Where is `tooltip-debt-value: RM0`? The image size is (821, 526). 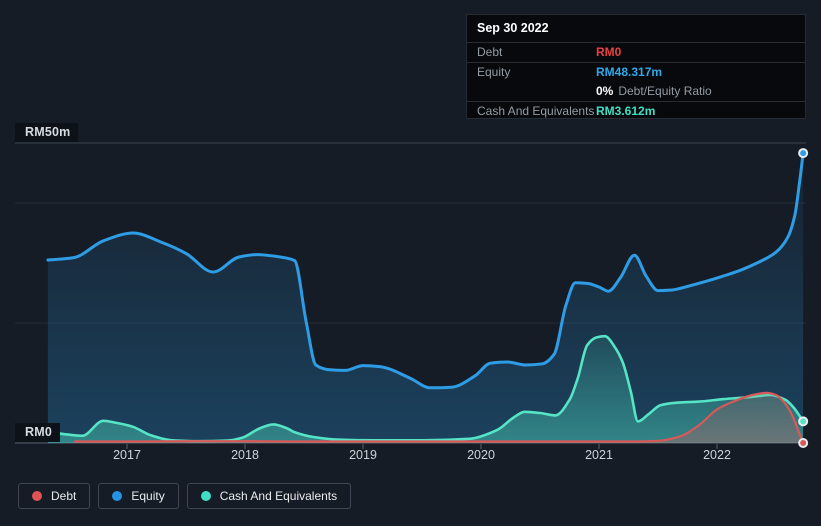
tooltip-debt-value: RM0 is located at coordinates (609, 52).